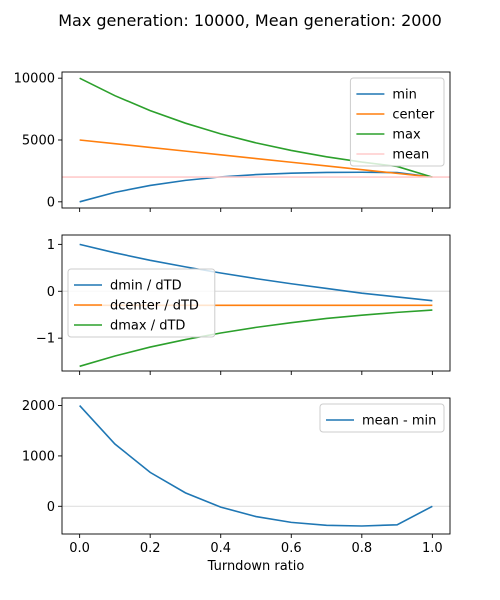 This screenshot has width=500, height=600. What do you see at coordinates (361, 548) in the screenshot?
I see `x-tick-label: 0.8` at bounding box center [361, 548].